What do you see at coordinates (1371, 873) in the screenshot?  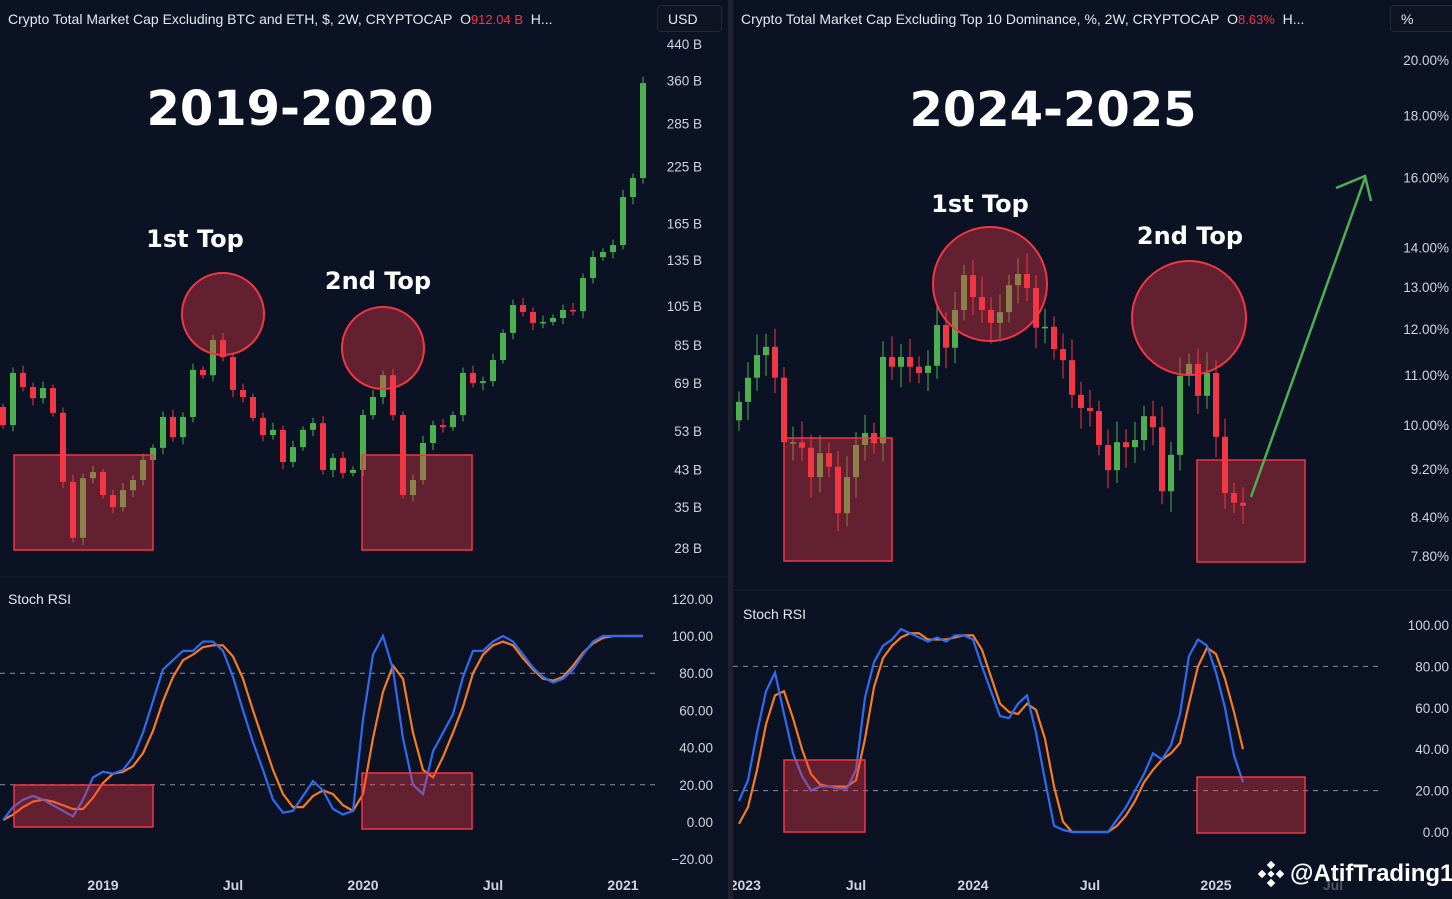 I see `watermark-text: @AtifTrading1` at bounding box center [1371, 873].